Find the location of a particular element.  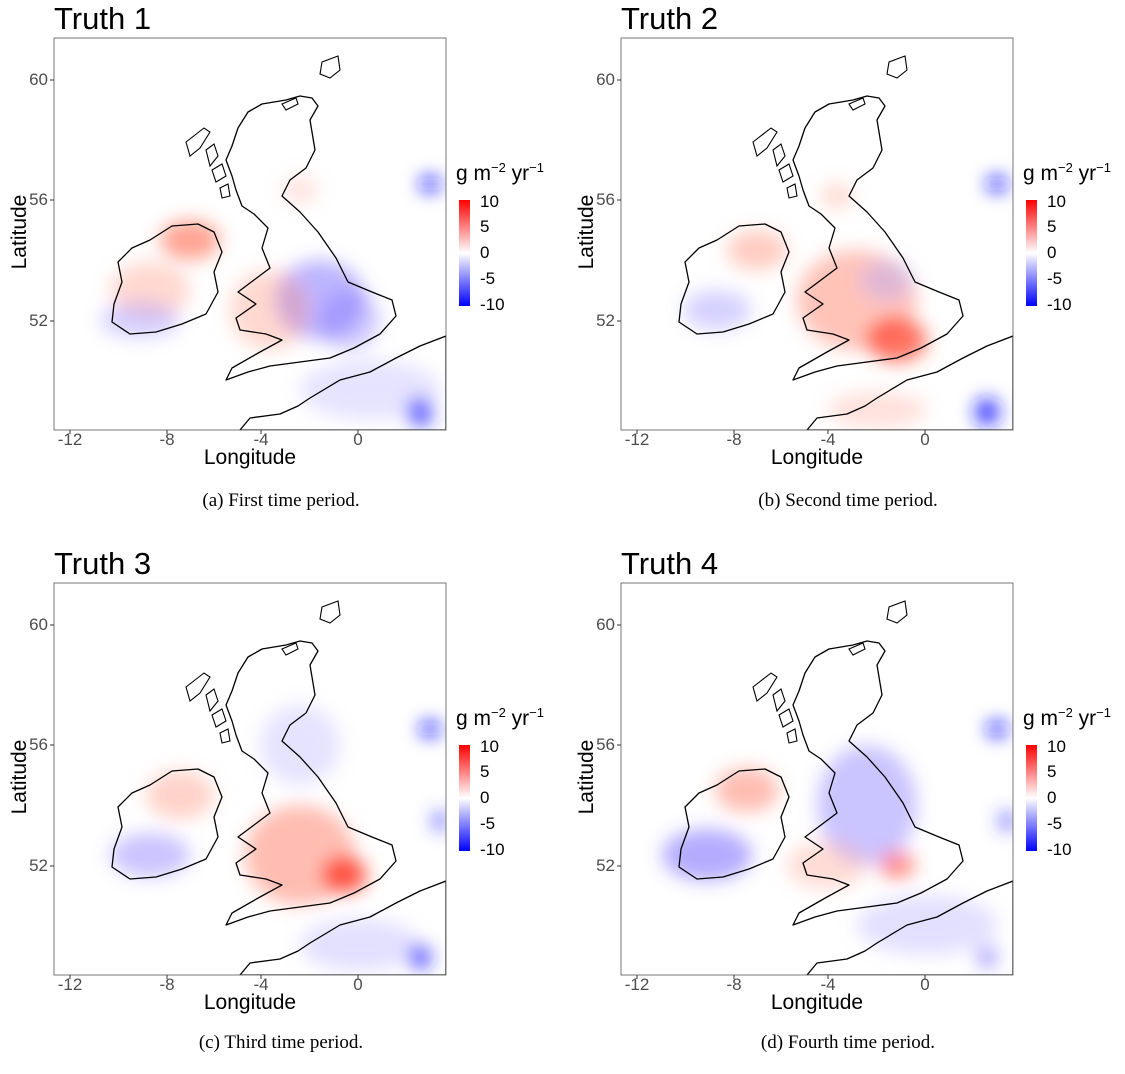

figure-caption: (d) Fourth time period. is located at coordinates (848, 1042).